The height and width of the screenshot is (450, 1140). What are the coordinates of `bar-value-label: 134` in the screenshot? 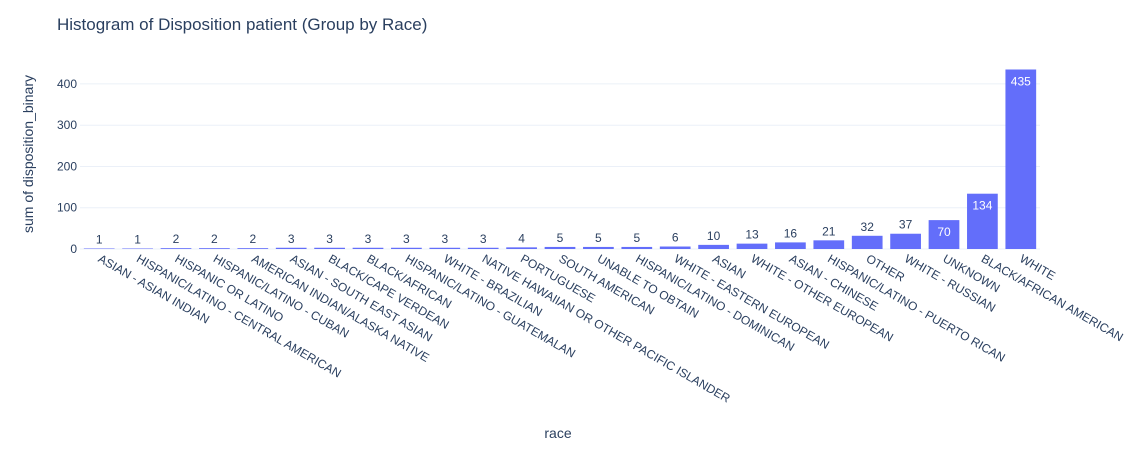 It's located at (982, 206).